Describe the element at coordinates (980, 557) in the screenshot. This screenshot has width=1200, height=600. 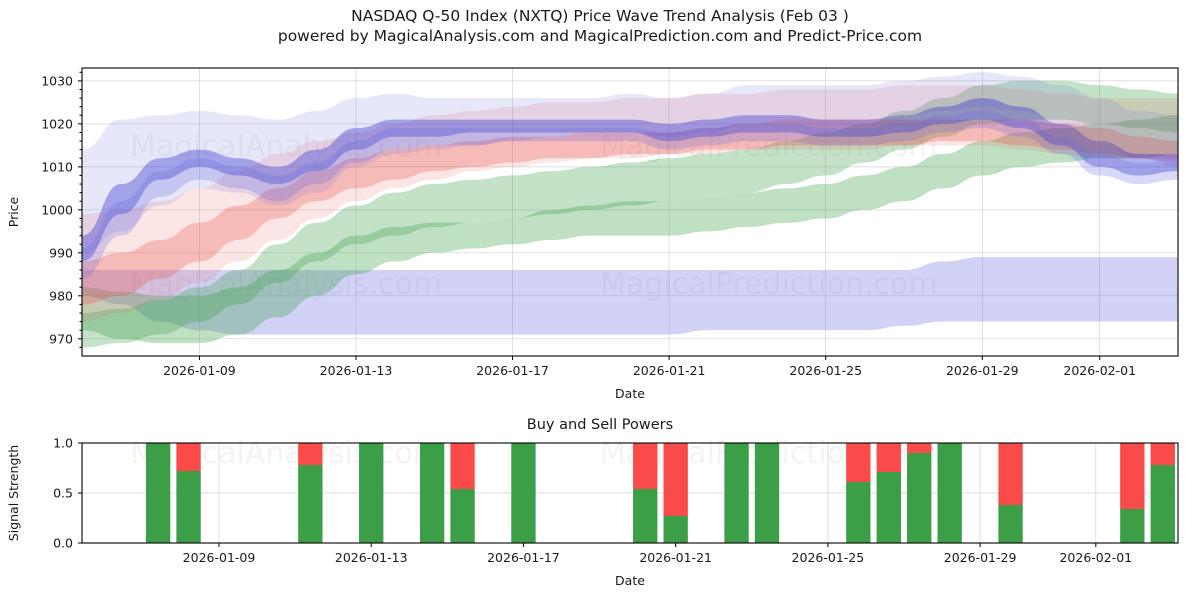
I see `x-tick-label-bottom: 2026-01-29` at that location.